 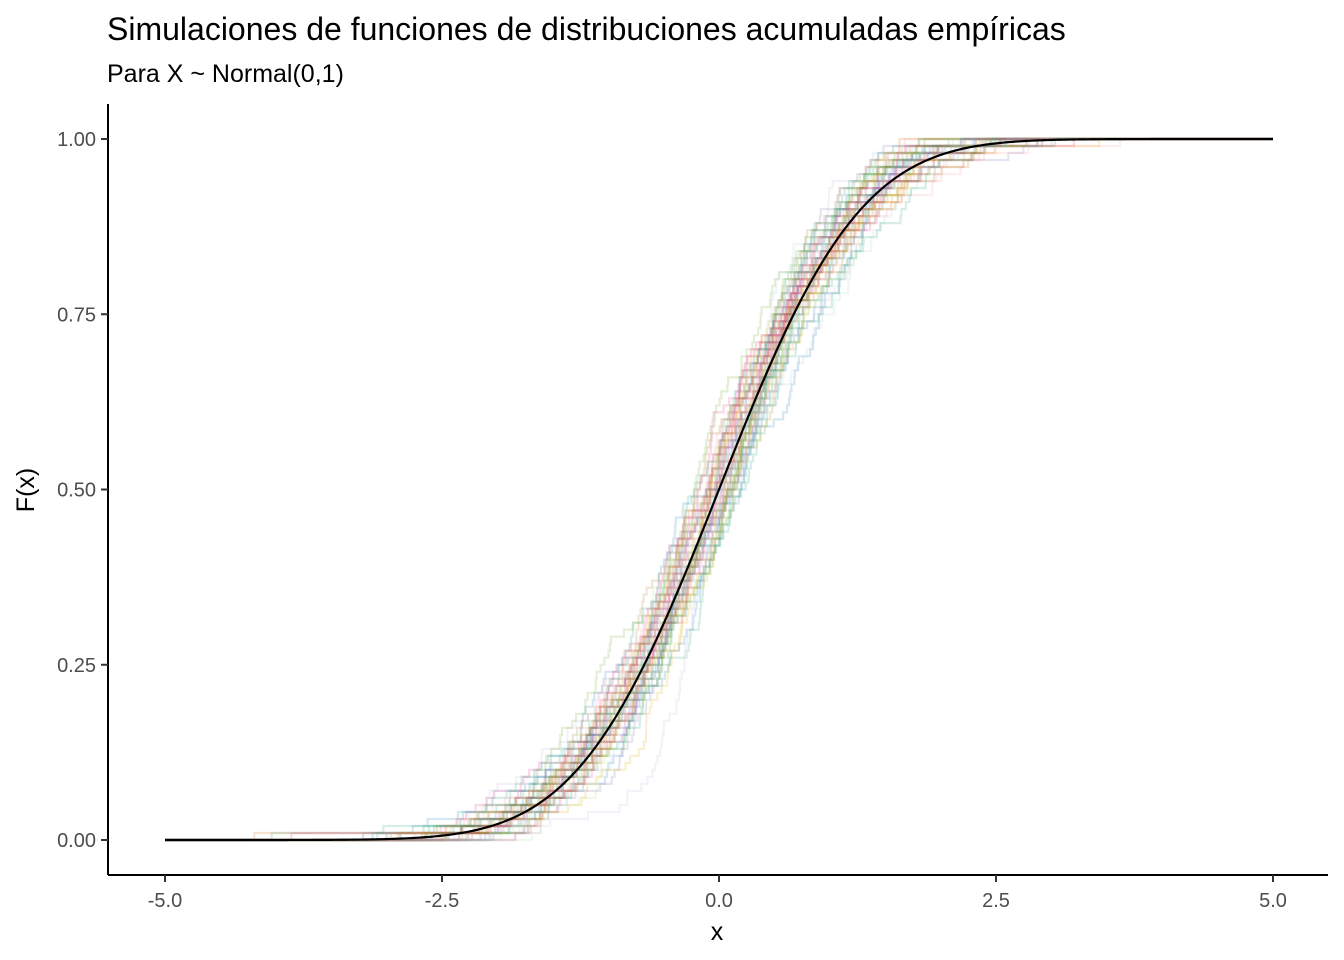 I want to click on y-axis-ticks: 0.00 0.25 0.50 0.75 1.00, so click(x=82, y=490).